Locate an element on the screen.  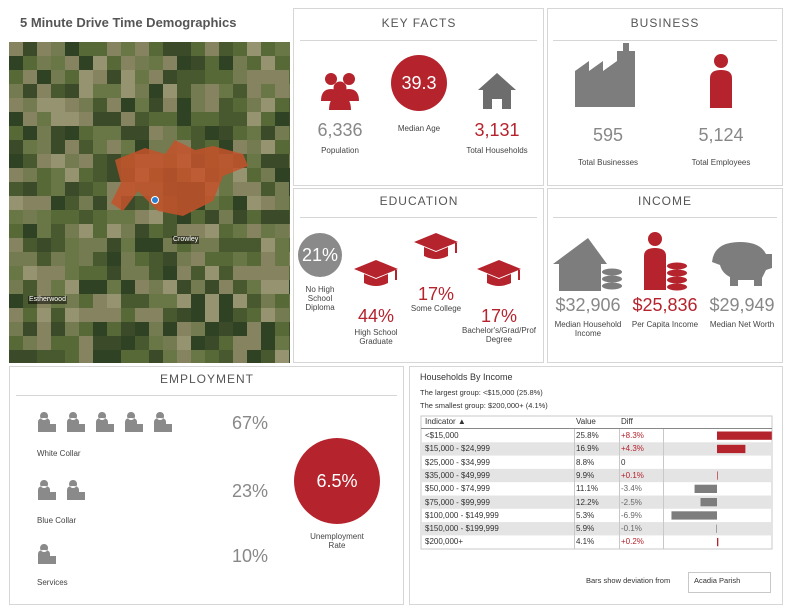
piggy-bank-icon is located at coordinates (742, 264).